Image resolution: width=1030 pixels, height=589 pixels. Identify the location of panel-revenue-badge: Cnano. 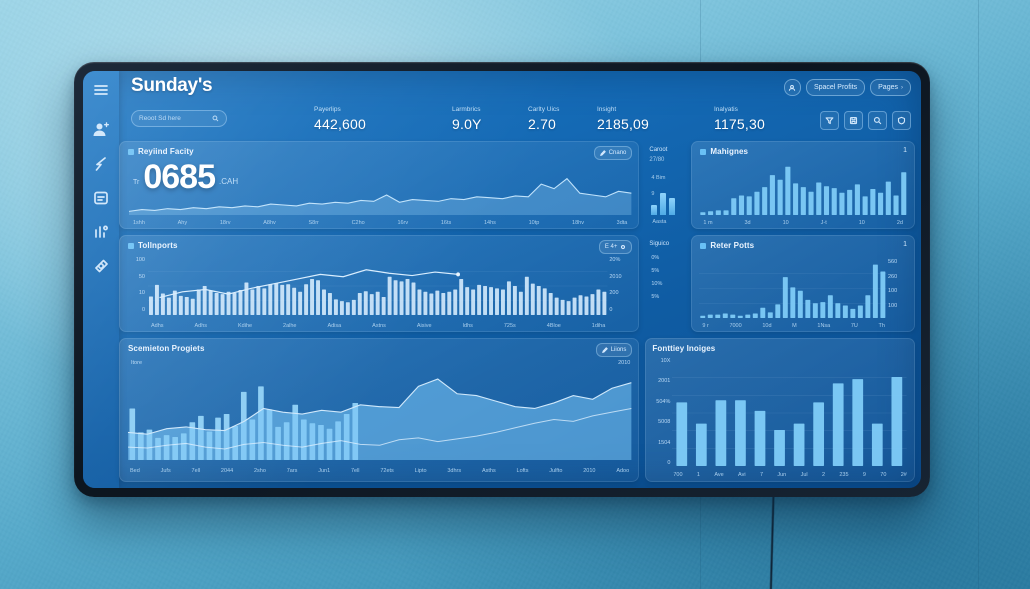
(613, 153).